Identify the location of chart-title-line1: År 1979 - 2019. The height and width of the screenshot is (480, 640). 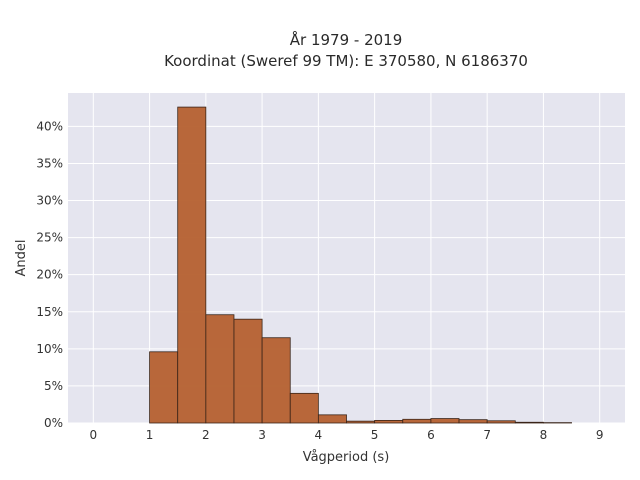
(346, 39).